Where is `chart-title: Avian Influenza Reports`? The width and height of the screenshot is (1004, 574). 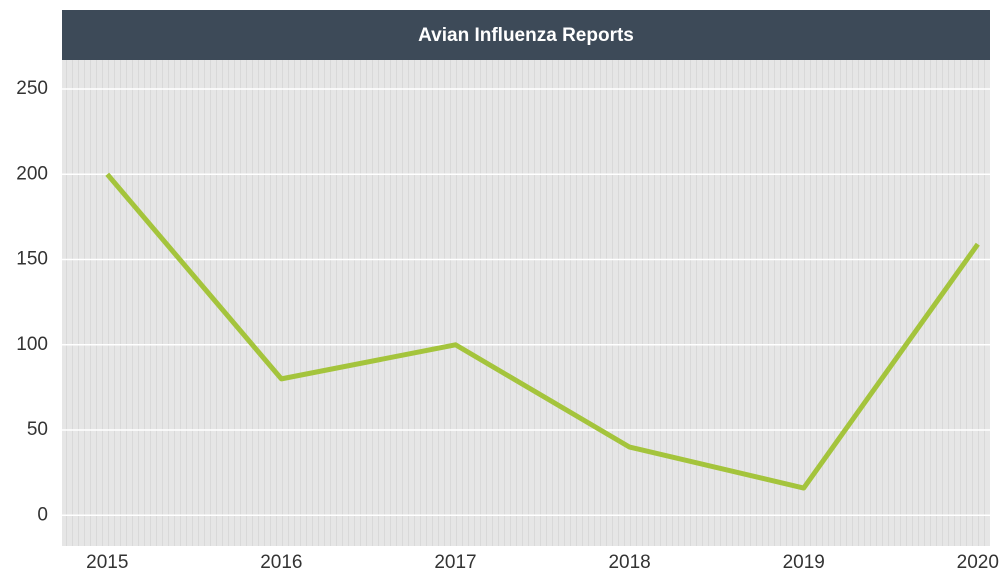
chart-title: Avian Influenza Reports is located at coordinates (526, 35).